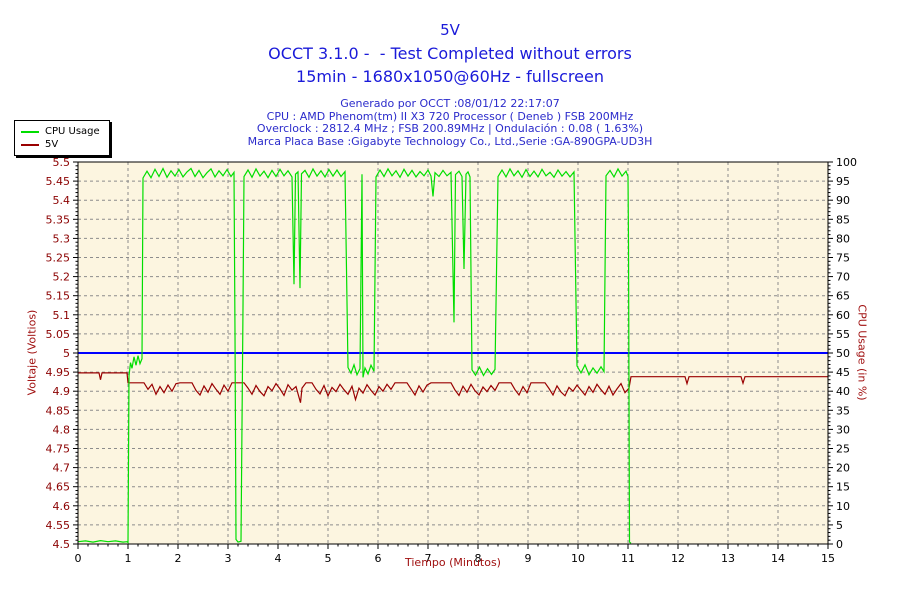 The width and height of the screenshot is (900, 600). I want to click on legend-item-cpu-usage: CPU Usage, so click(60, 131).